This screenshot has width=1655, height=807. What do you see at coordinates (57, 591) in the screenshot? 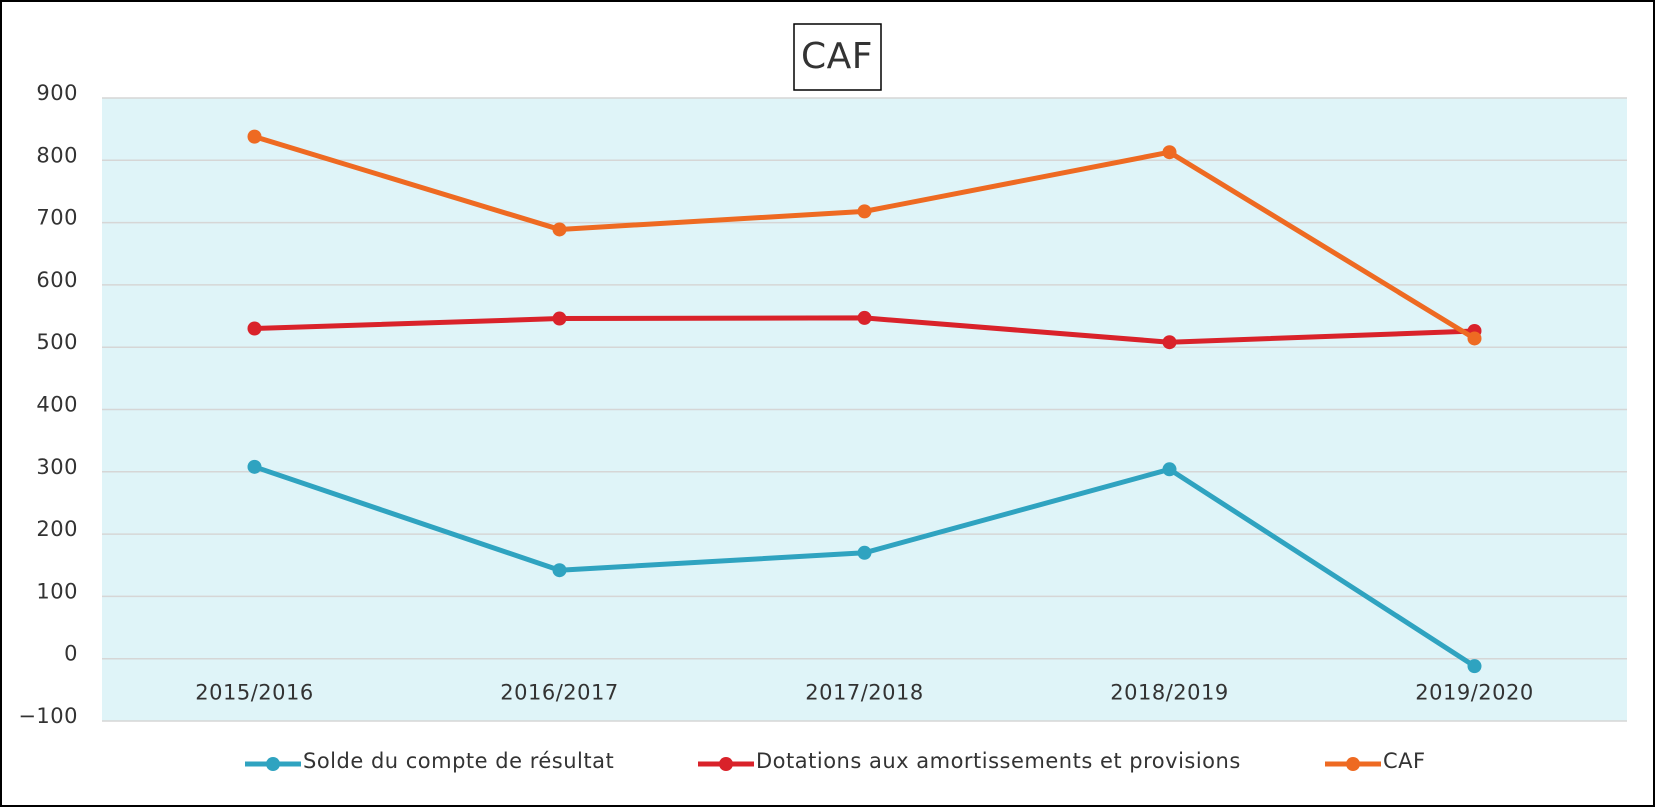
I see `y-tick-label: 100` at bounding box center [57, 591].